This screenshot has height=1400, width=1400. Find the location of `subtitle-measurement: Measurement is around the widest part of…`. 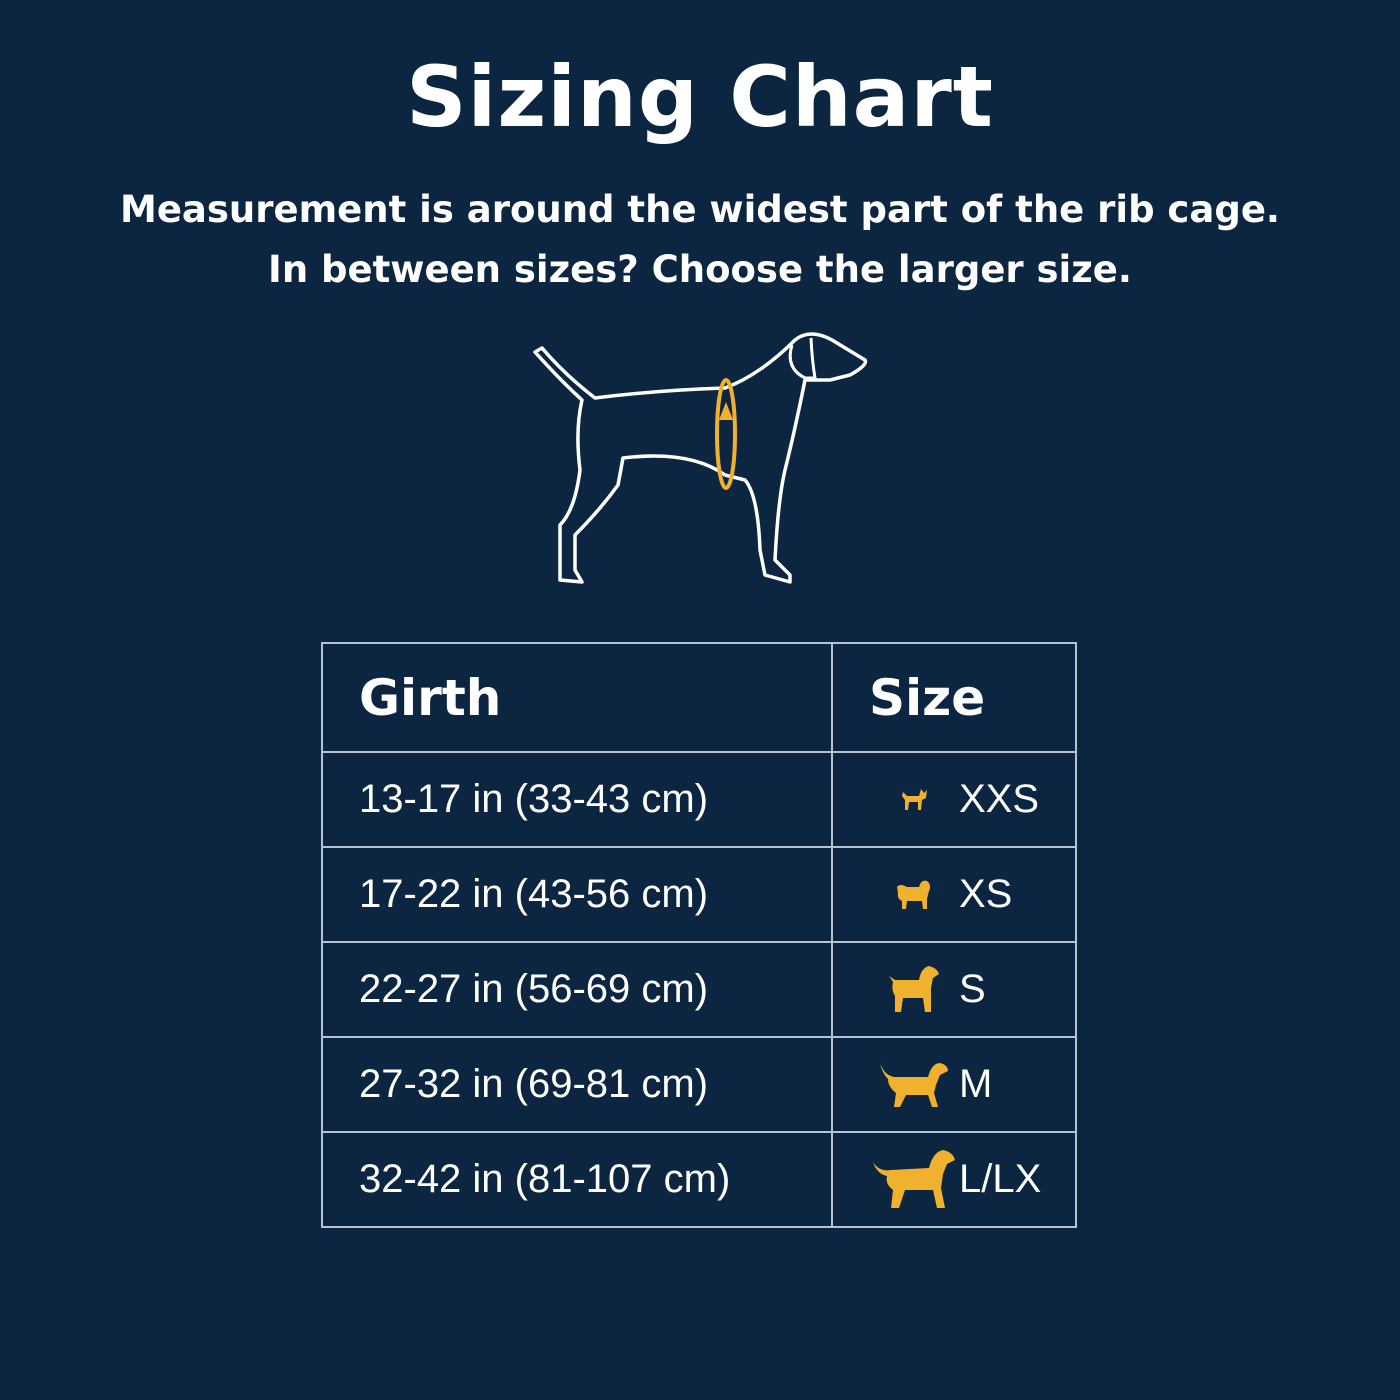

subtitle-measurement: Measurement is around the widest part of… is located at coordinates (700, 209).